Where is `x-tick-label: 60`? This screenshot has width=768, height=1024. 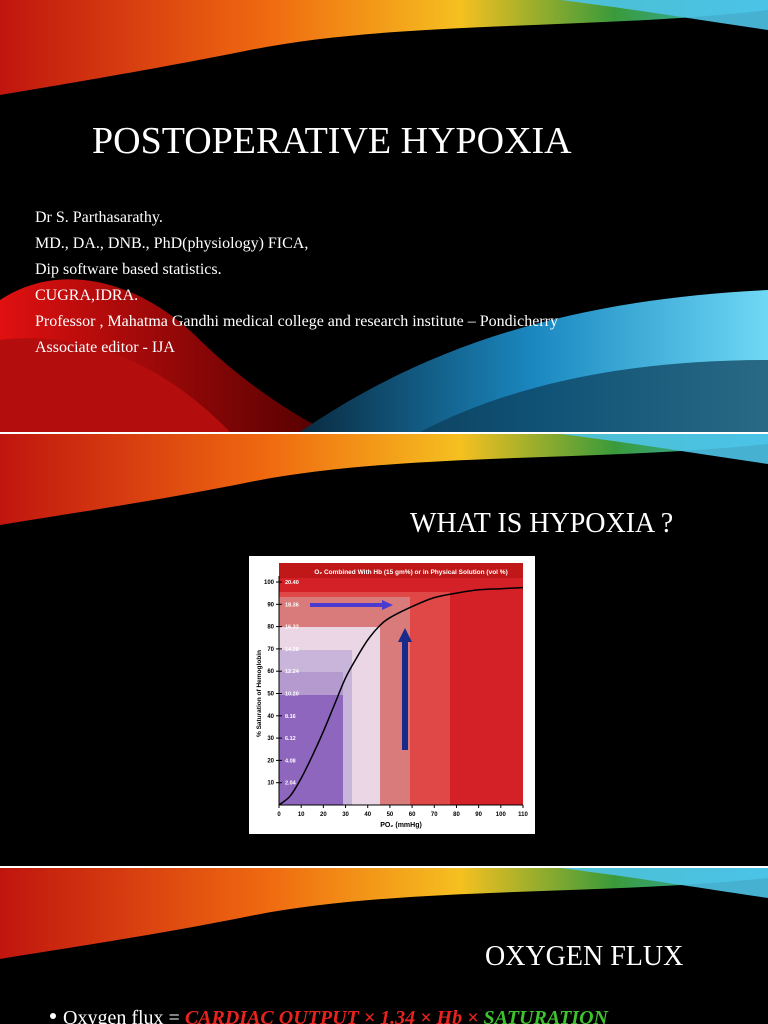 x-tick-label: 60 is located at coordinates (412, 815).